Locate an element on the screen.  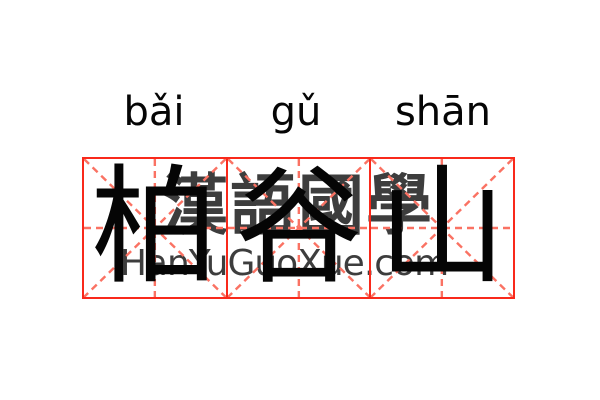
hanzi-character-2: 谷 is located at coordinates (298, 227).